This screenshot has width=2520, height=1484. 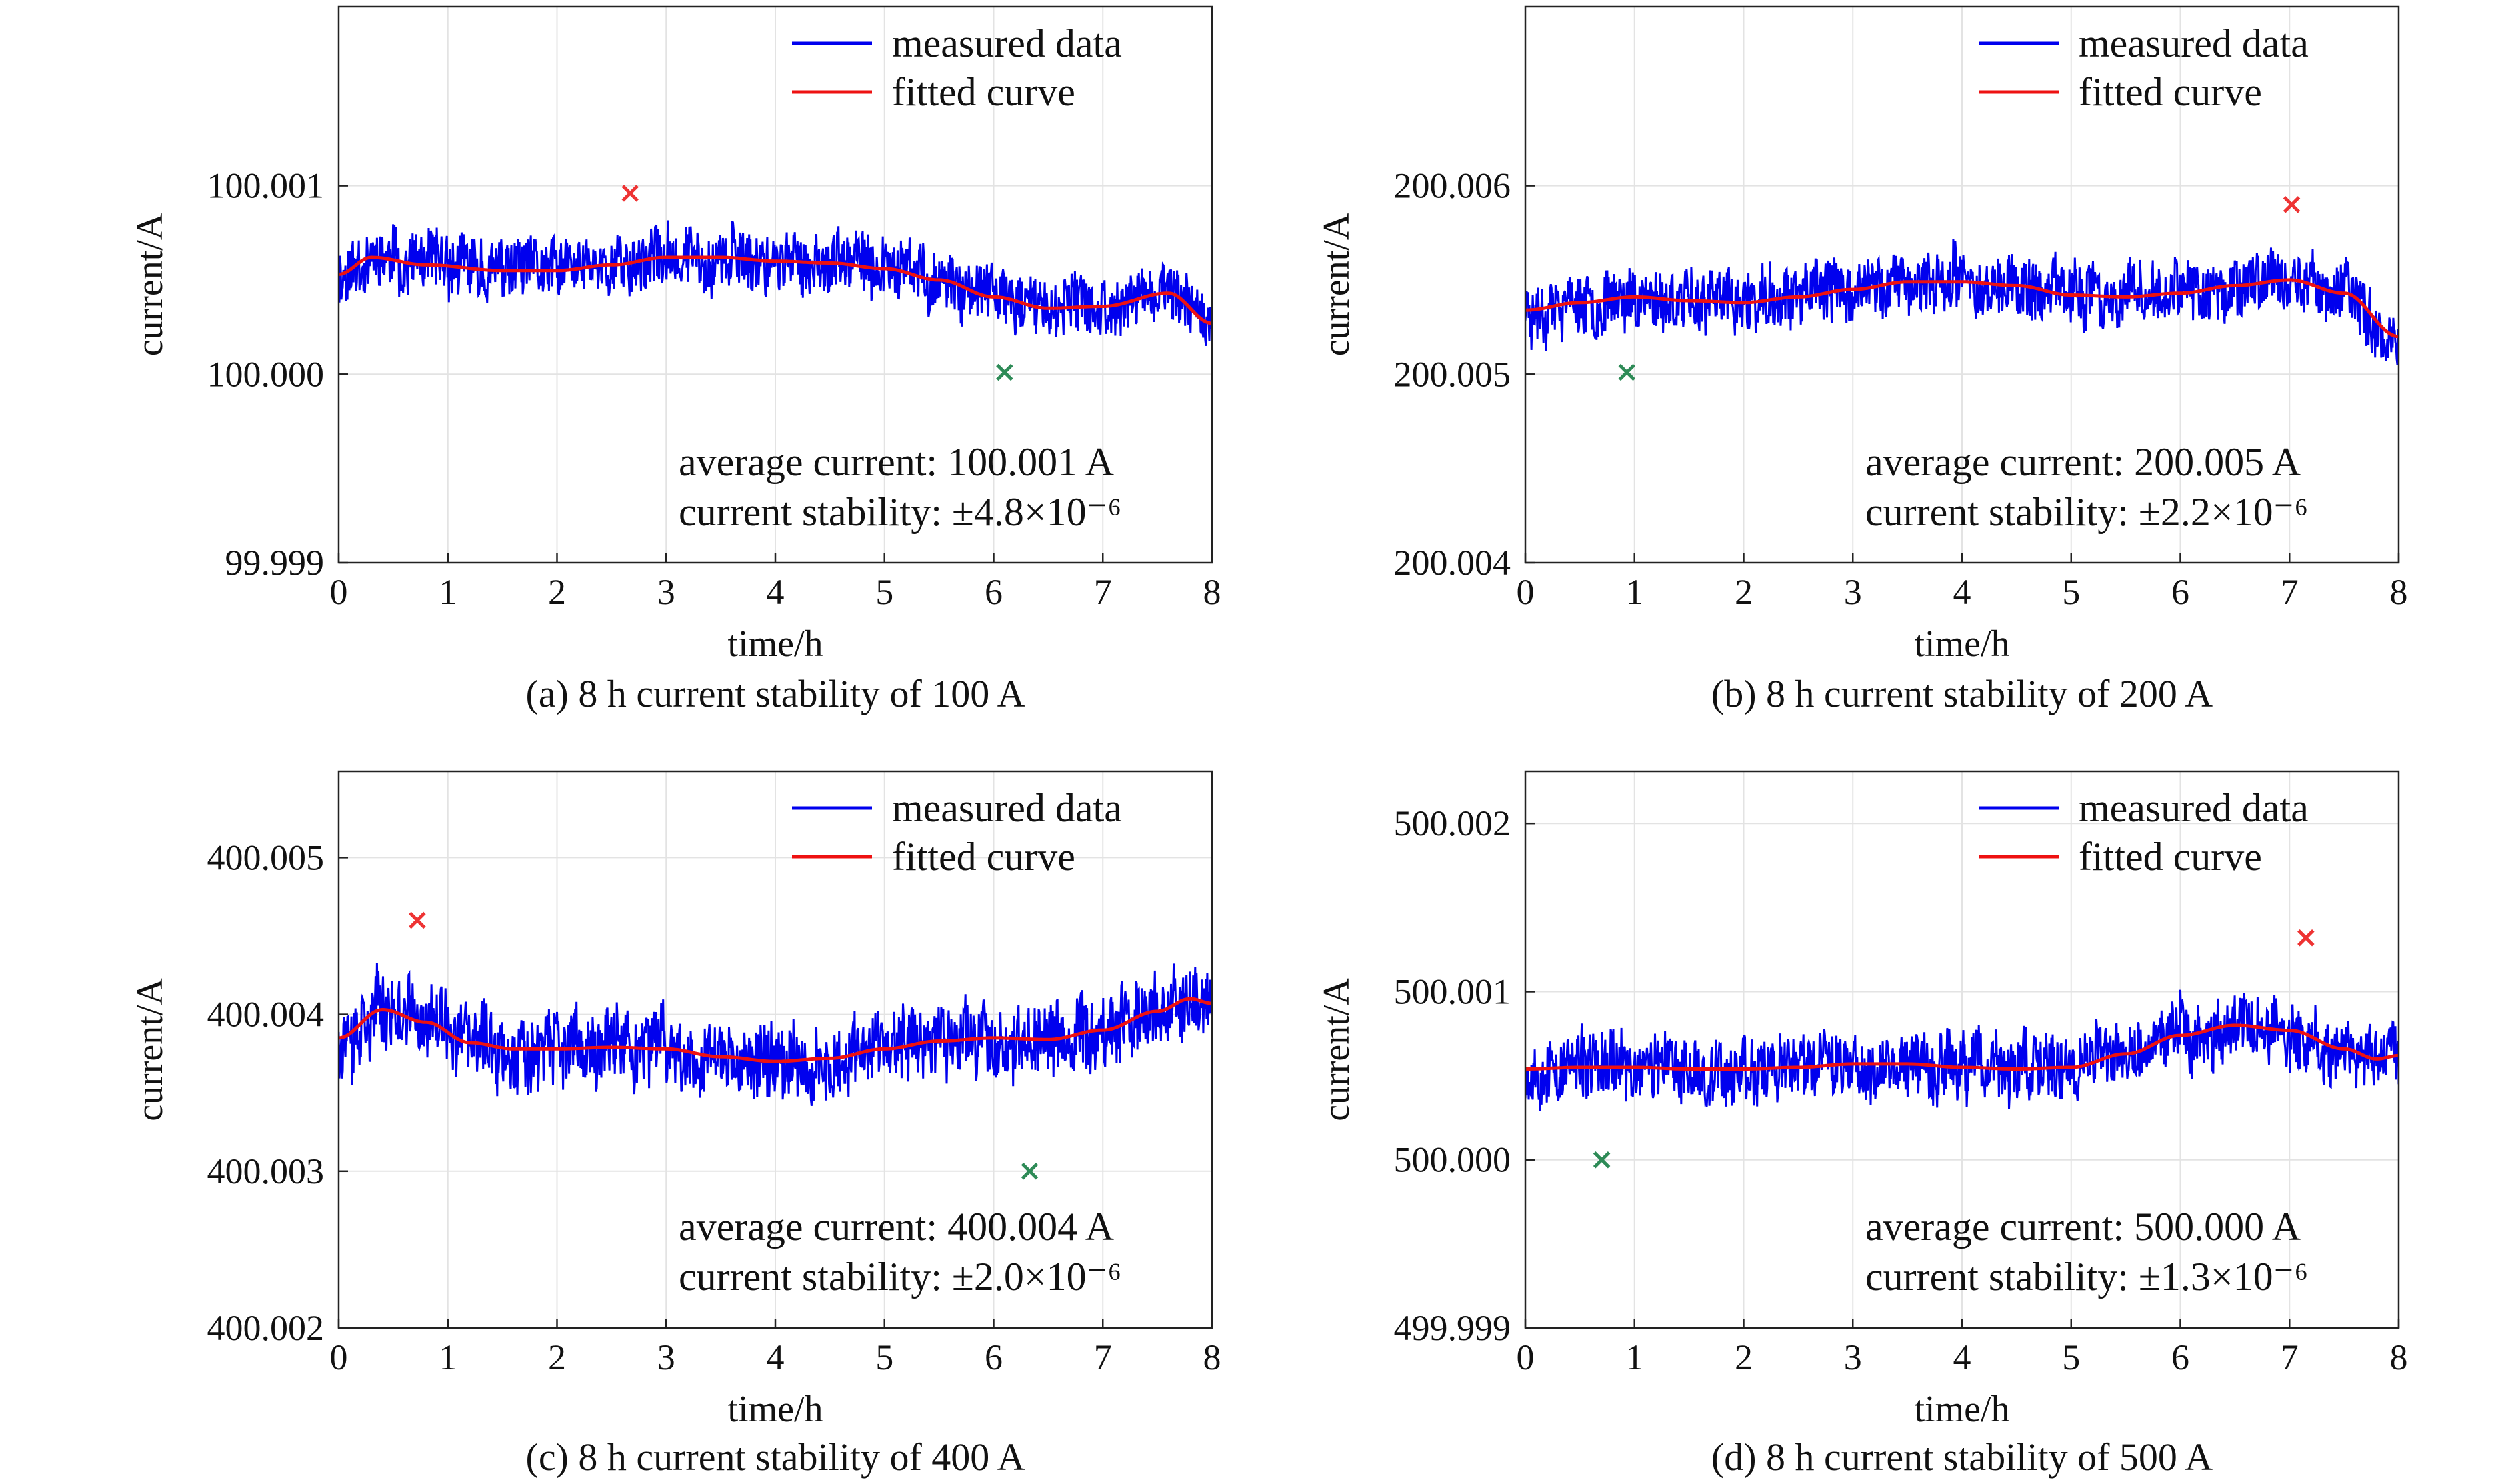 I want to click on annotation-current-stability: current stability: ±2.0×10⁻⁶, so click(x=900, y=1277).